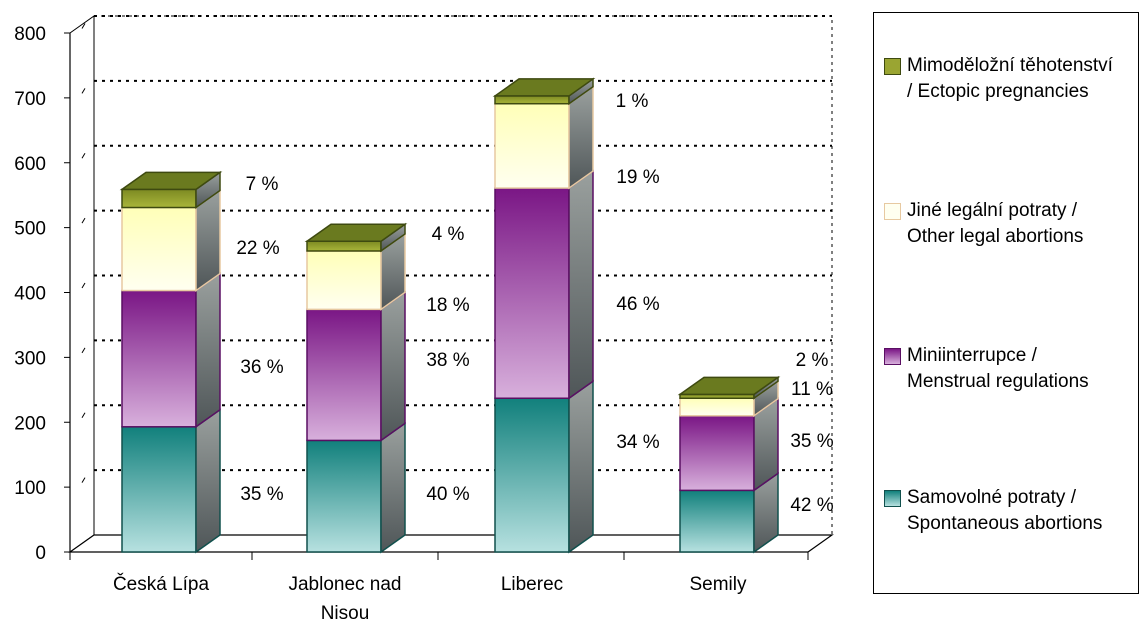 This screenshot has width=1147, height=628. Describe the element at coordinates (30, 229) in the screenshot. I see `y-tick-label: 500` at that location.